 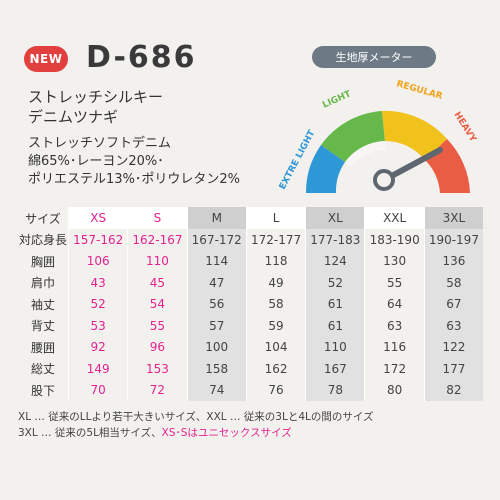 What do you see at coordinates (275, 240) in the screenshot?
I see `table-cell: 172-177` at bounding box center [275, 240].